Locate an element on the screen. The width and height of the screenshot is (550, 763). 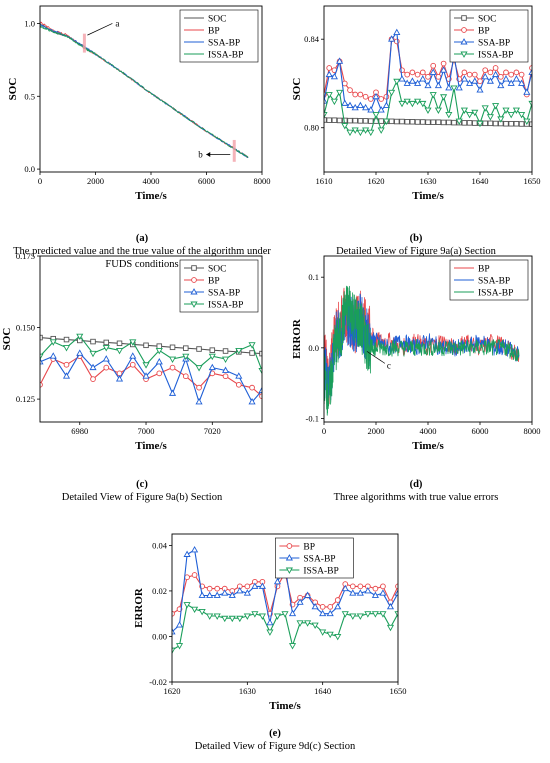
plot-area-b is located at coordinates (428, 82).